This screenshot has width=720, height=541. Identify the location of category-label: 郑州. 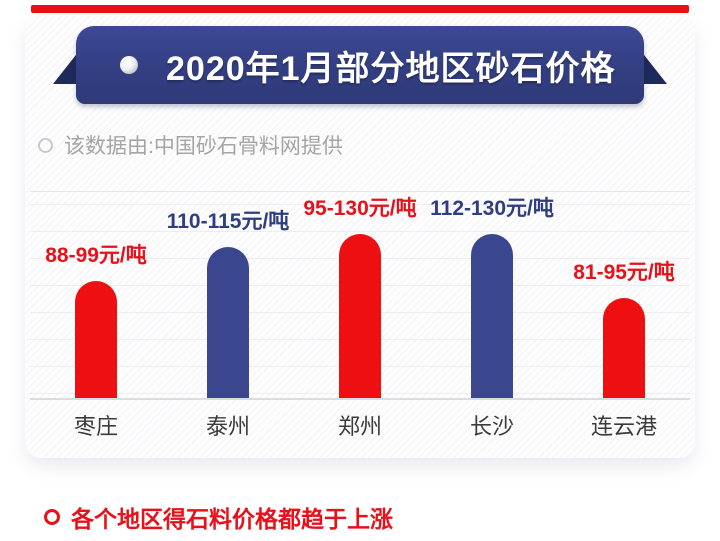
(359, 426).